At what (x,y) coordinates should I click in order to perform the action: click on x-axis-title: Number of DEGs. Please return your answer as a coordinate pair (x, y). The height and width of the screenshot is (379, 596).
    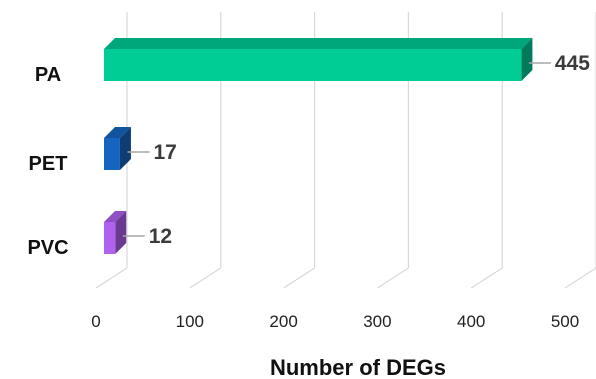
    Looking at the image, I should click on (358, 367).